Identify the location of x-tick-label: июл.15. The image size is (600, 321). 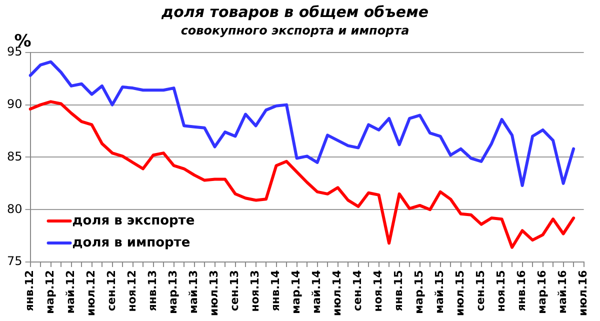
(460, 293).